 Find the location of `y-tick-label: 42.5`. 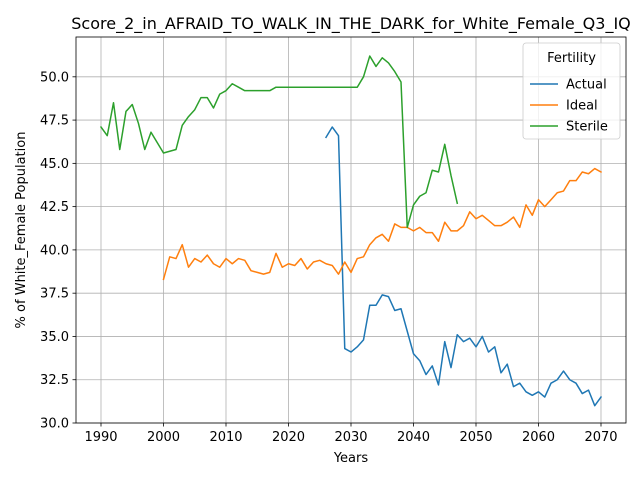

y-tick-label: 42.5 is located at coordinates (54, 207).